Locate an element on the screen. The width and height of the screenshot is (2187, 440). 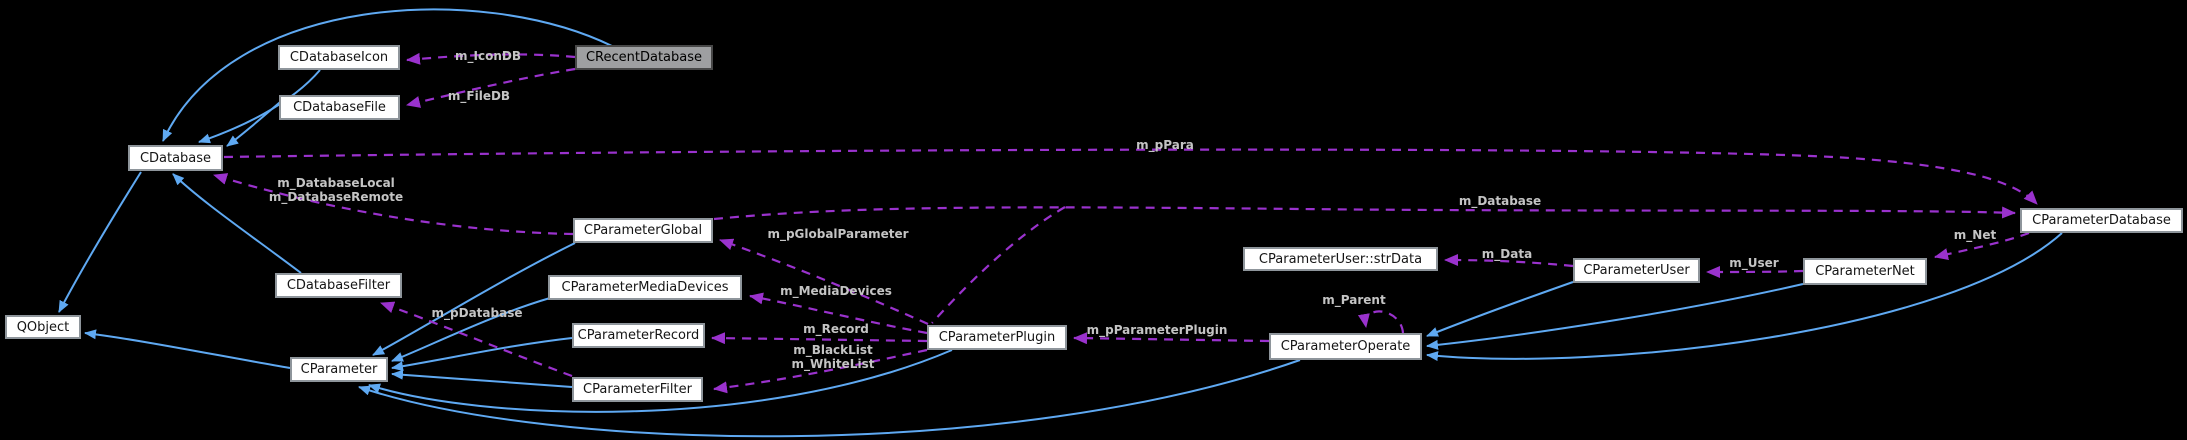
inheritance-edge-cparameteroperate-to-cparameter is located at coordinates (829, 398).